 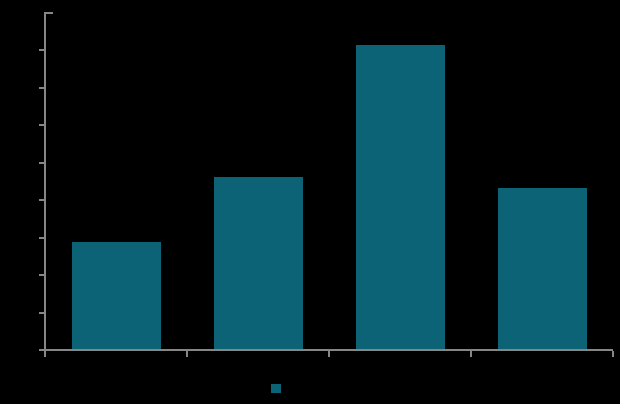 What do you see at coordinates (328, 350) in the screenshot?
I see `x-axis-line` at bounding box center [328, 350].